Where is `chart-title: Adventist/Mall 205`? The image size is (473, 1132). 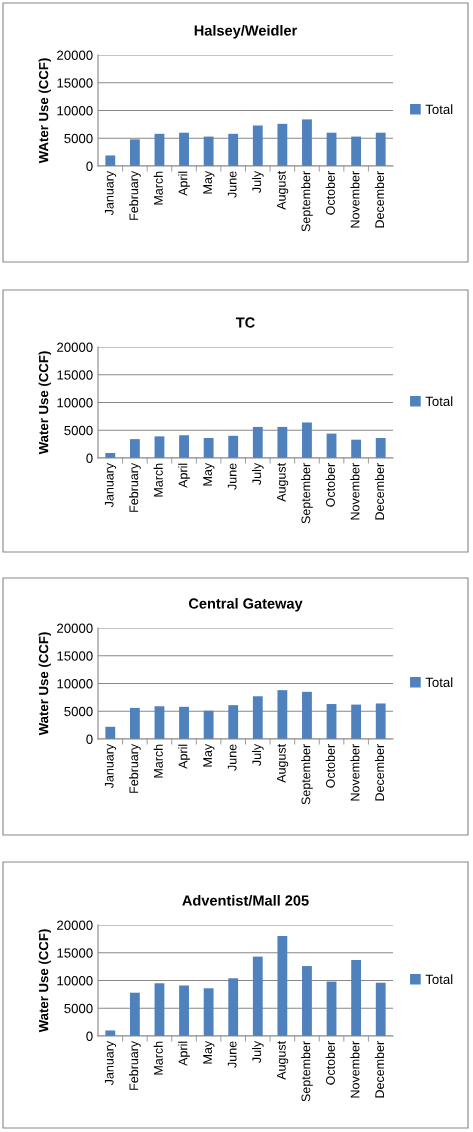 chart-title: Adventist/Mall 205 is located at coordinates (245, 900).